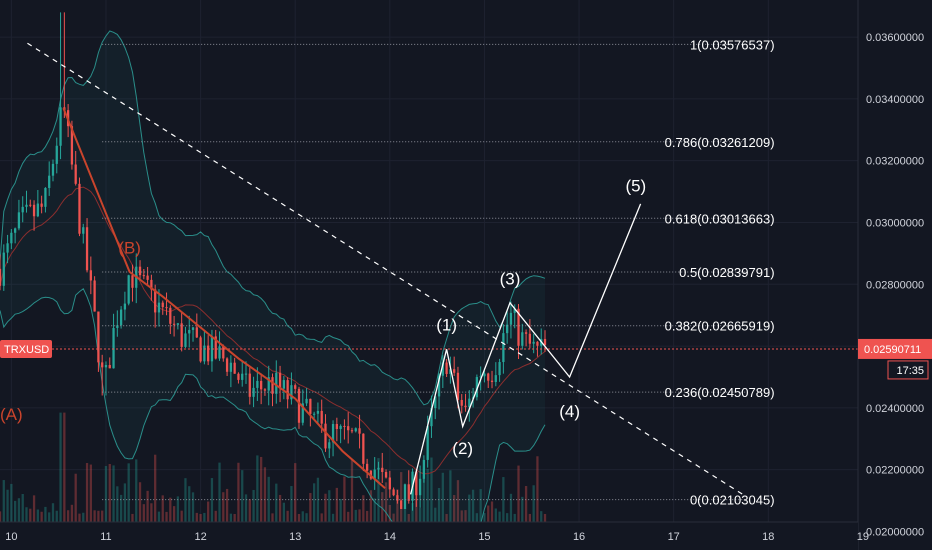  I want to click on price-axis-bg, so click(895, 275).